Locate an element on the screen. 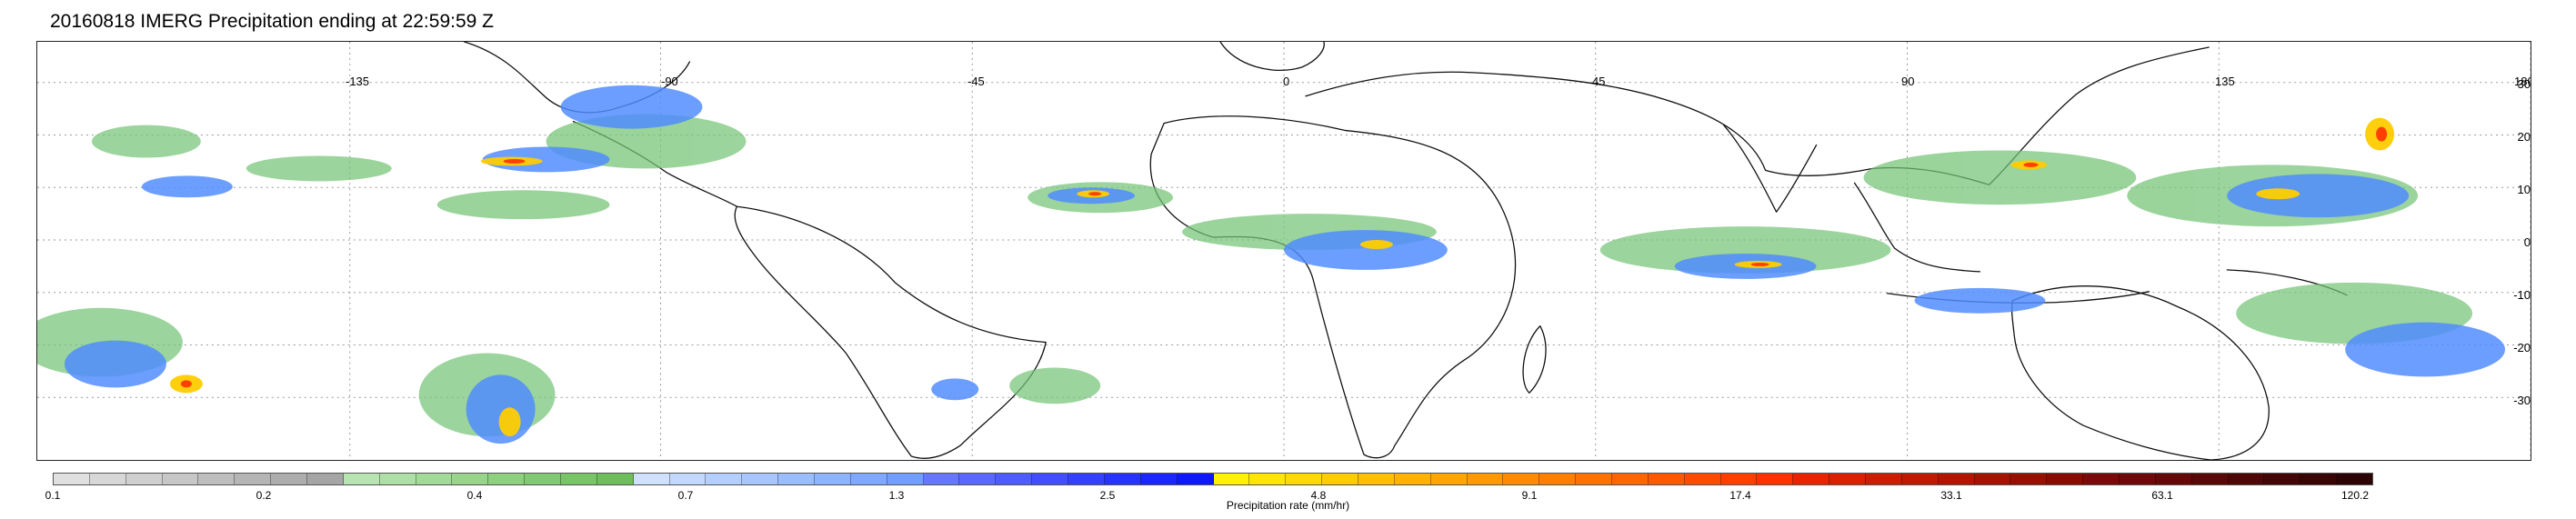 This screenshot has height=519, width=2576. lon-tick-label: 135 is located at coordinates (2225, 81).